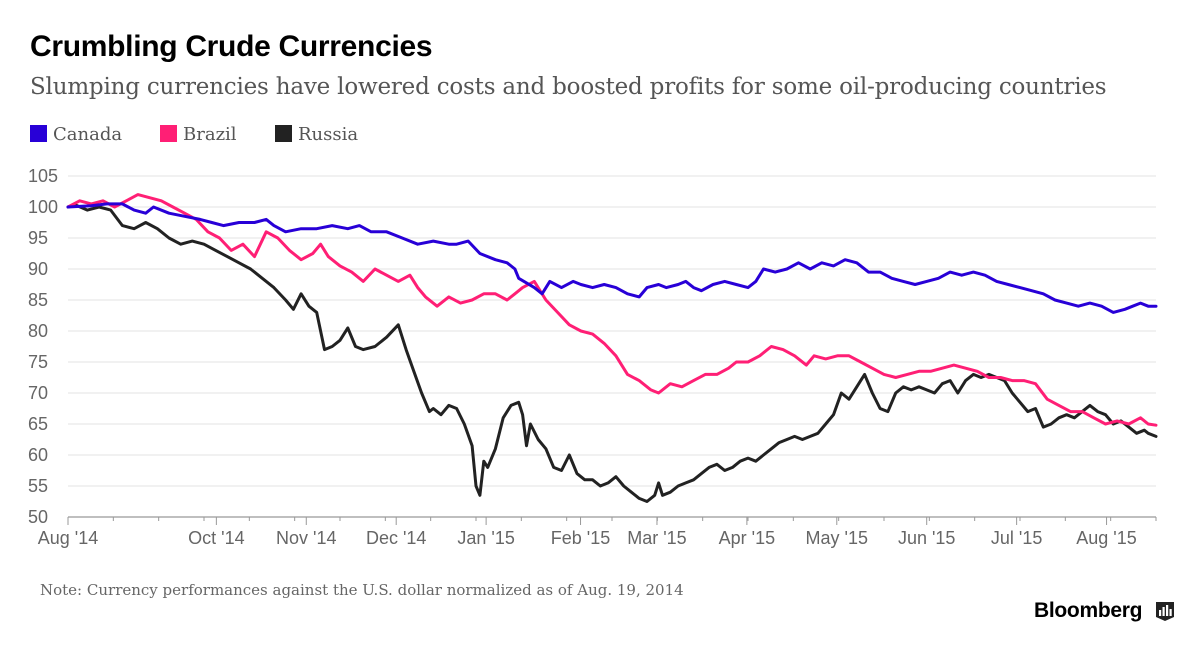 This screenshot has height=649, width=1200. I want to click on x-tick-label: Dec '14, so click(396, 538).